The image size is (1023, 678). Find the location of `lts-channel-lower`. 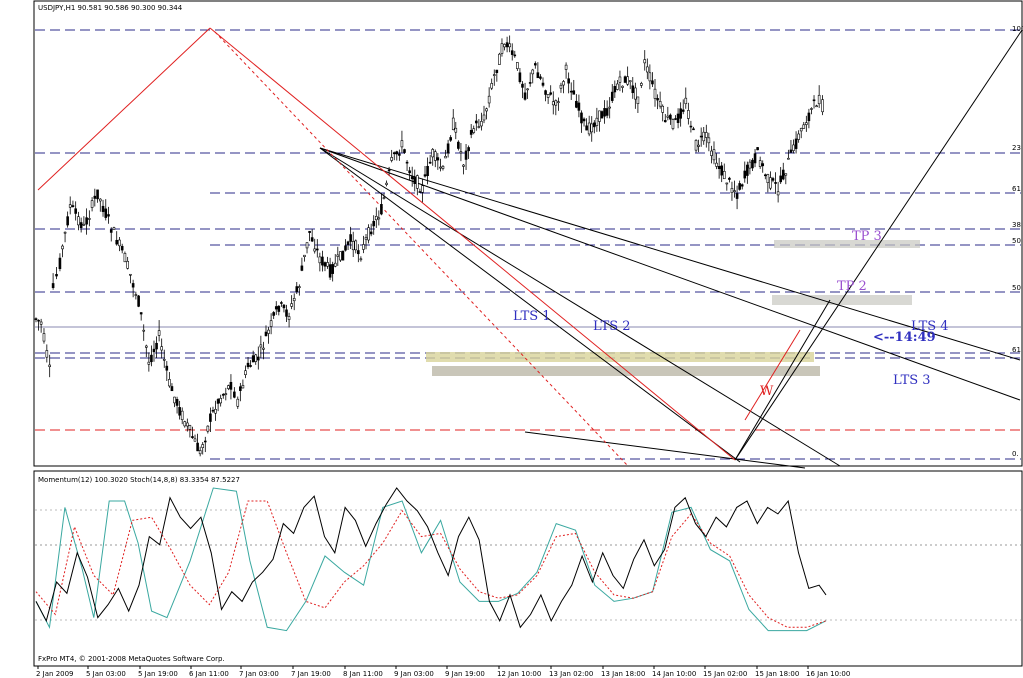

lts-channel-lower is located at coordinates (782, 380).